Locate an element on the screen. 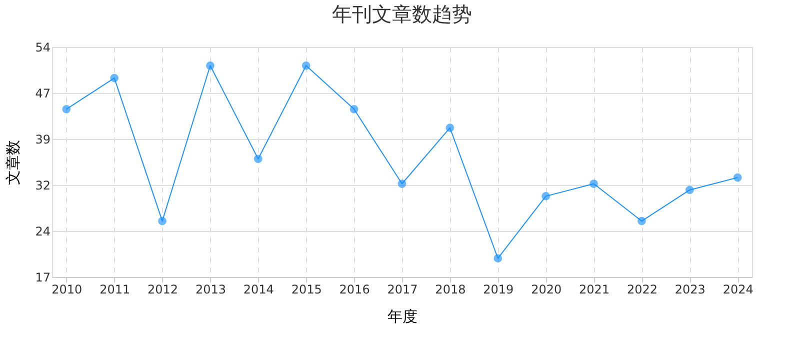 This screenshot has width=810, height=360. x-tick-label: 2017 is located at coordinates (402, 289).